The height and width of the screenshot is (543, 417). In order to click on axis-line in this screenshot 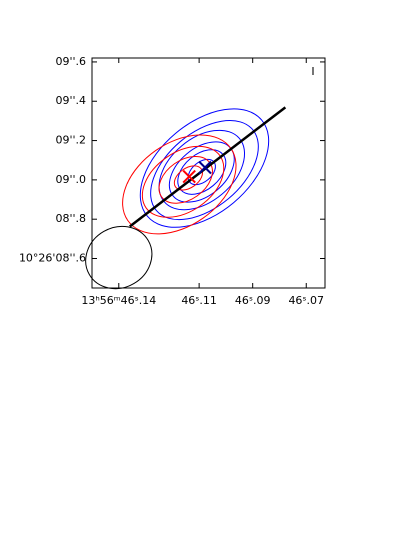, I will do `click(208, 167)`.